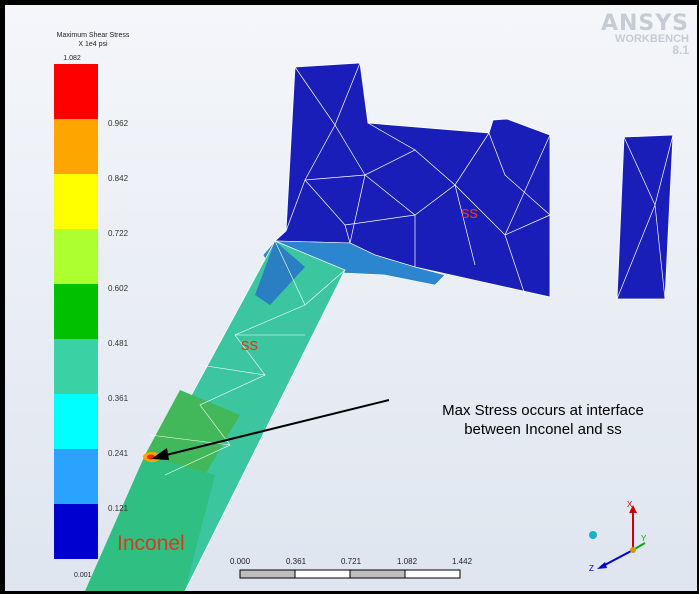 The image size is (699, 594). Describe the element at coordinates (623, 535) in the screenshot. I see `axis-triad: X Y Z` at that location.